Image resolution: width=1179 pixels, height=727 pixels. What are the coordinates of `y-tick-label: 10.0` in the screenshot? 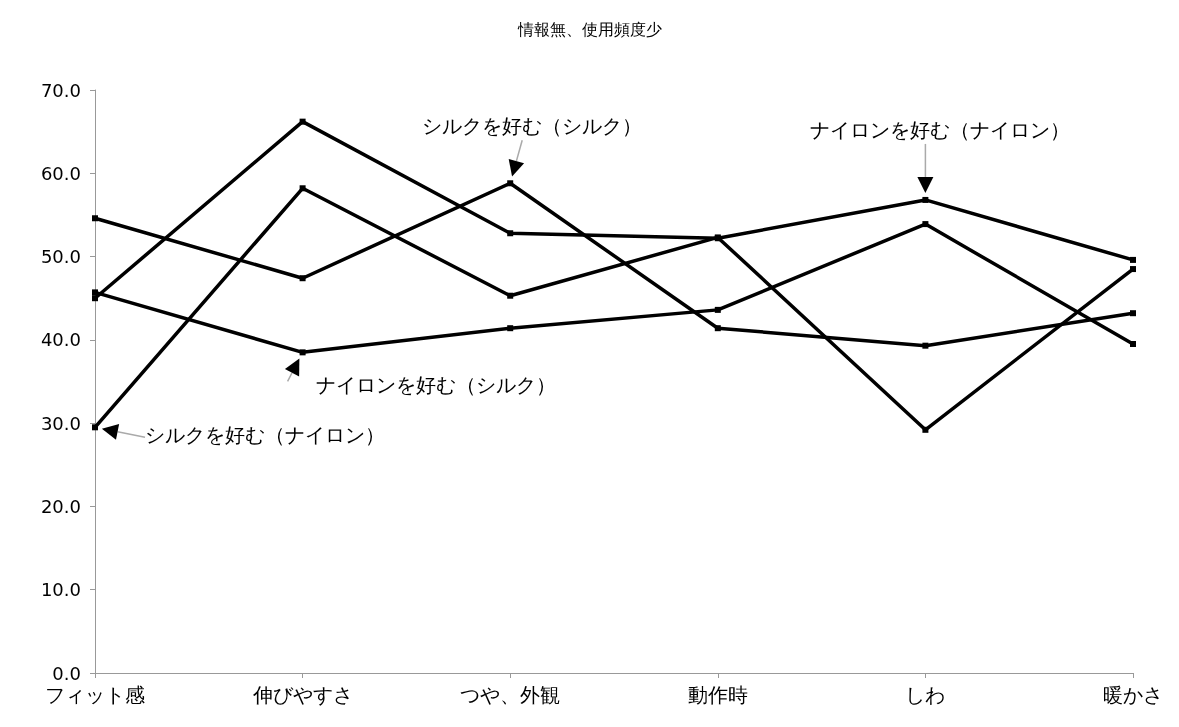 It's located at (60, 590).